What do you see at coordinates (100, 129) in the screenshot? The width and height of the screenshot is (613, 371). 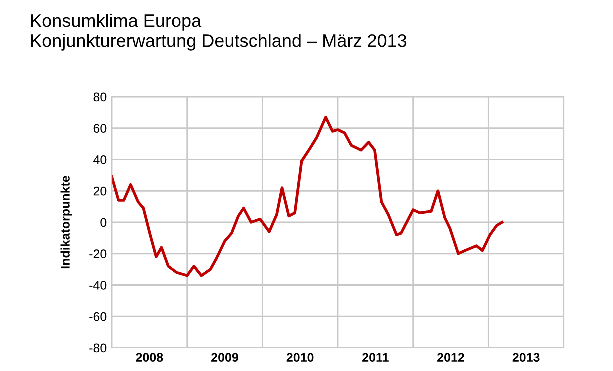 I see `y-tick-label: 60` at bounding box center [100, 129].